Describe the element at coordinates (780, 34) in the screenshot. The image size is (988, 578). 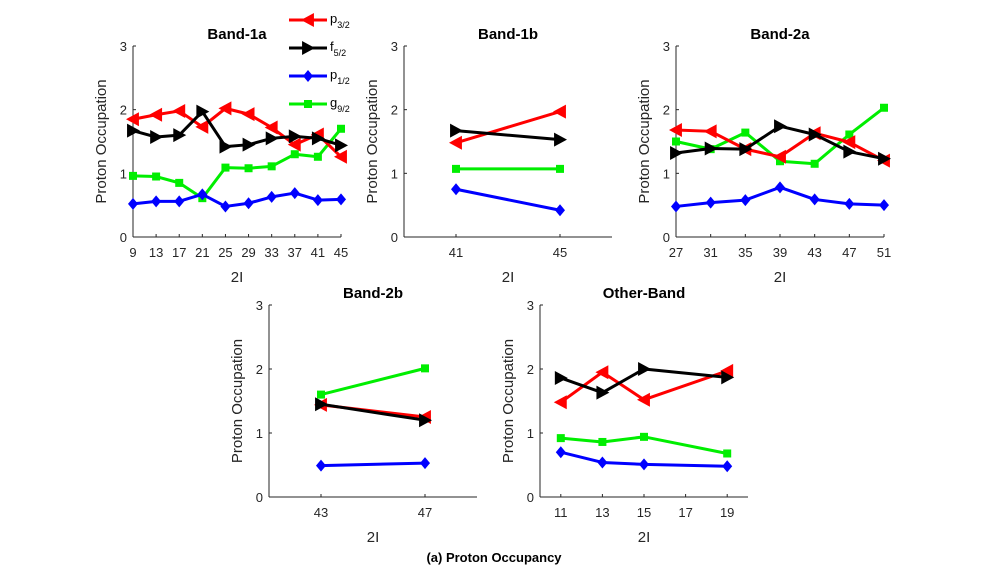
I see `panel-title: Band-2a` at that location.